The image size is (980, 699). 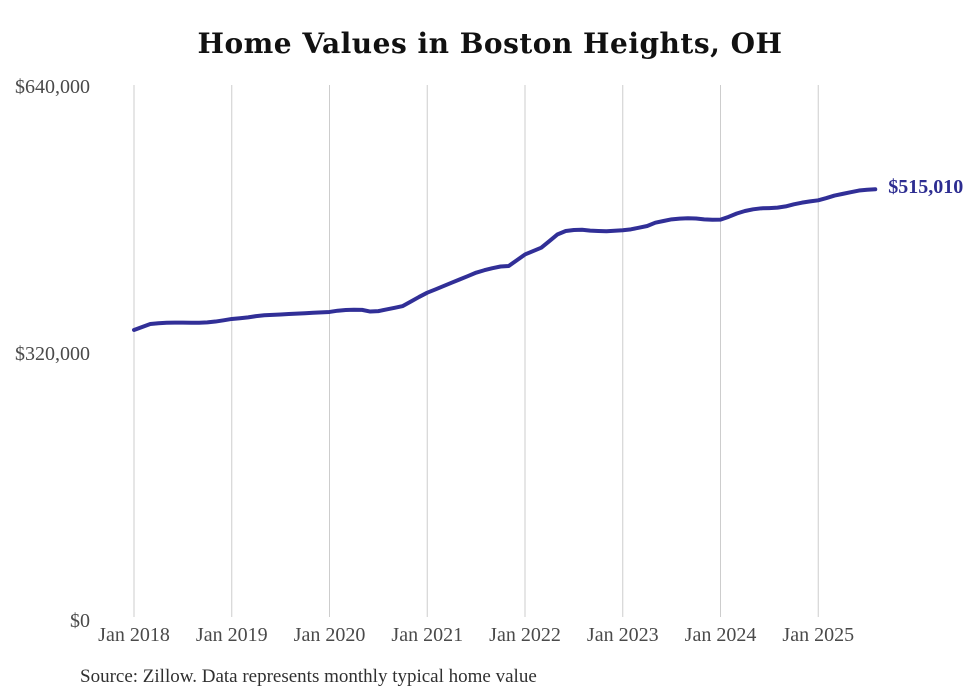 I want to click on x-axis-tick-label: Jan 2024, so click(x=720, y=635).